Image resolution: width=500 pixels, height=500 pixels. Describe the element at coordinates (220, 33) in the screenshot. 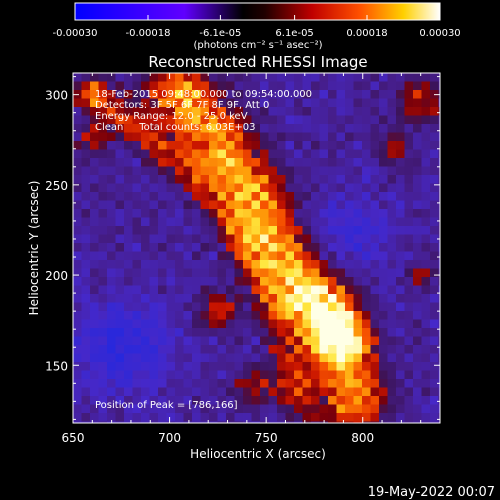

I see `colorbar-tick-label: -6.1e-05` at that location.